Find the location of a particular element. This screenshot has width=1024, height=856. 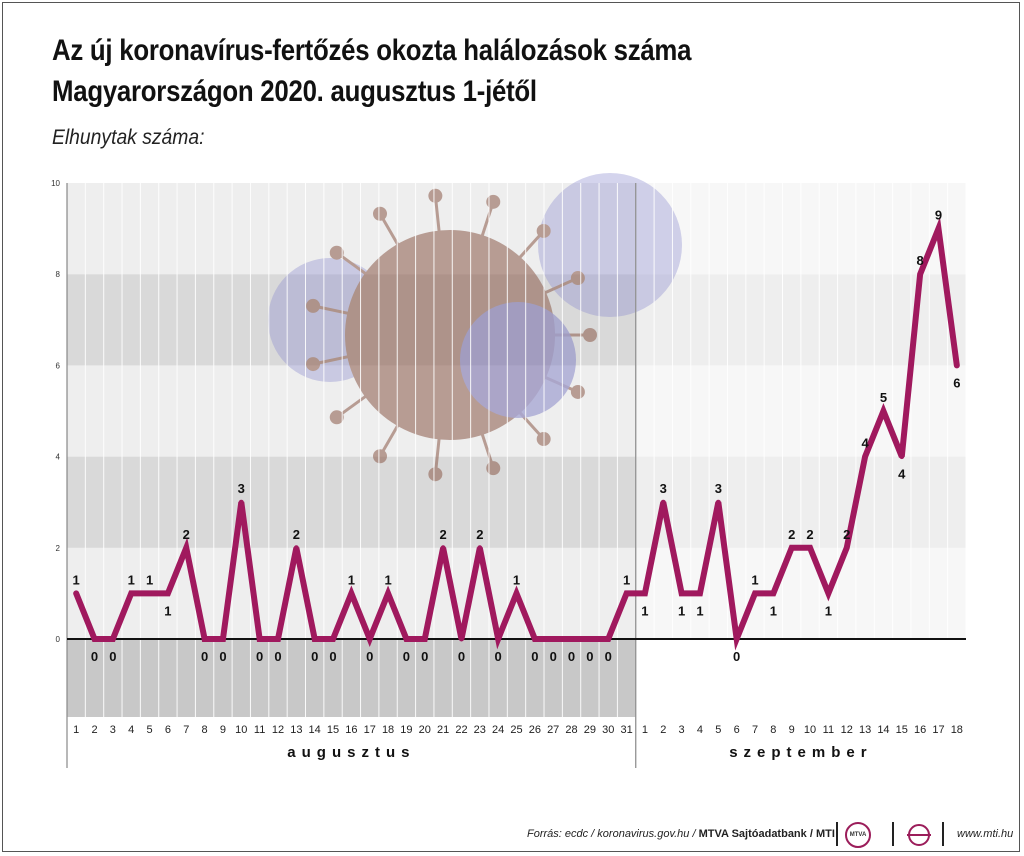

x-tick-label: 19 is located at coordinates (406, 730).